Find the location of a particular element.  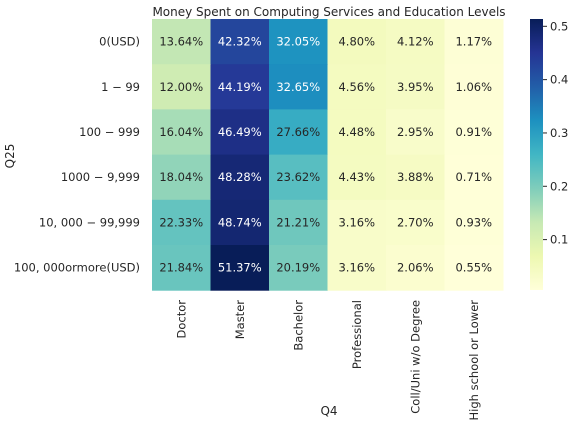

x-tick-label: Coll/Uni w/o Degree is located at coordinates (415, 357).